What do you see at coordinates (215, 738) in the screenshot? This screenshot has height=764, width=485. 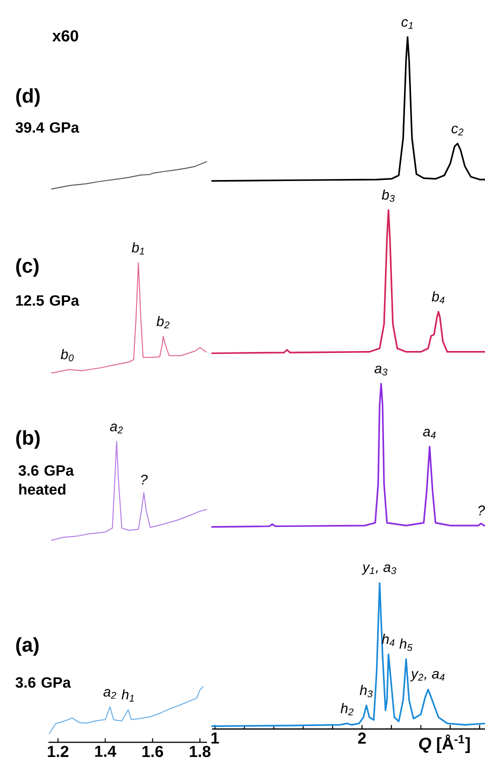 I see `x-tick-label: 1` at bounding box center [215, 738].